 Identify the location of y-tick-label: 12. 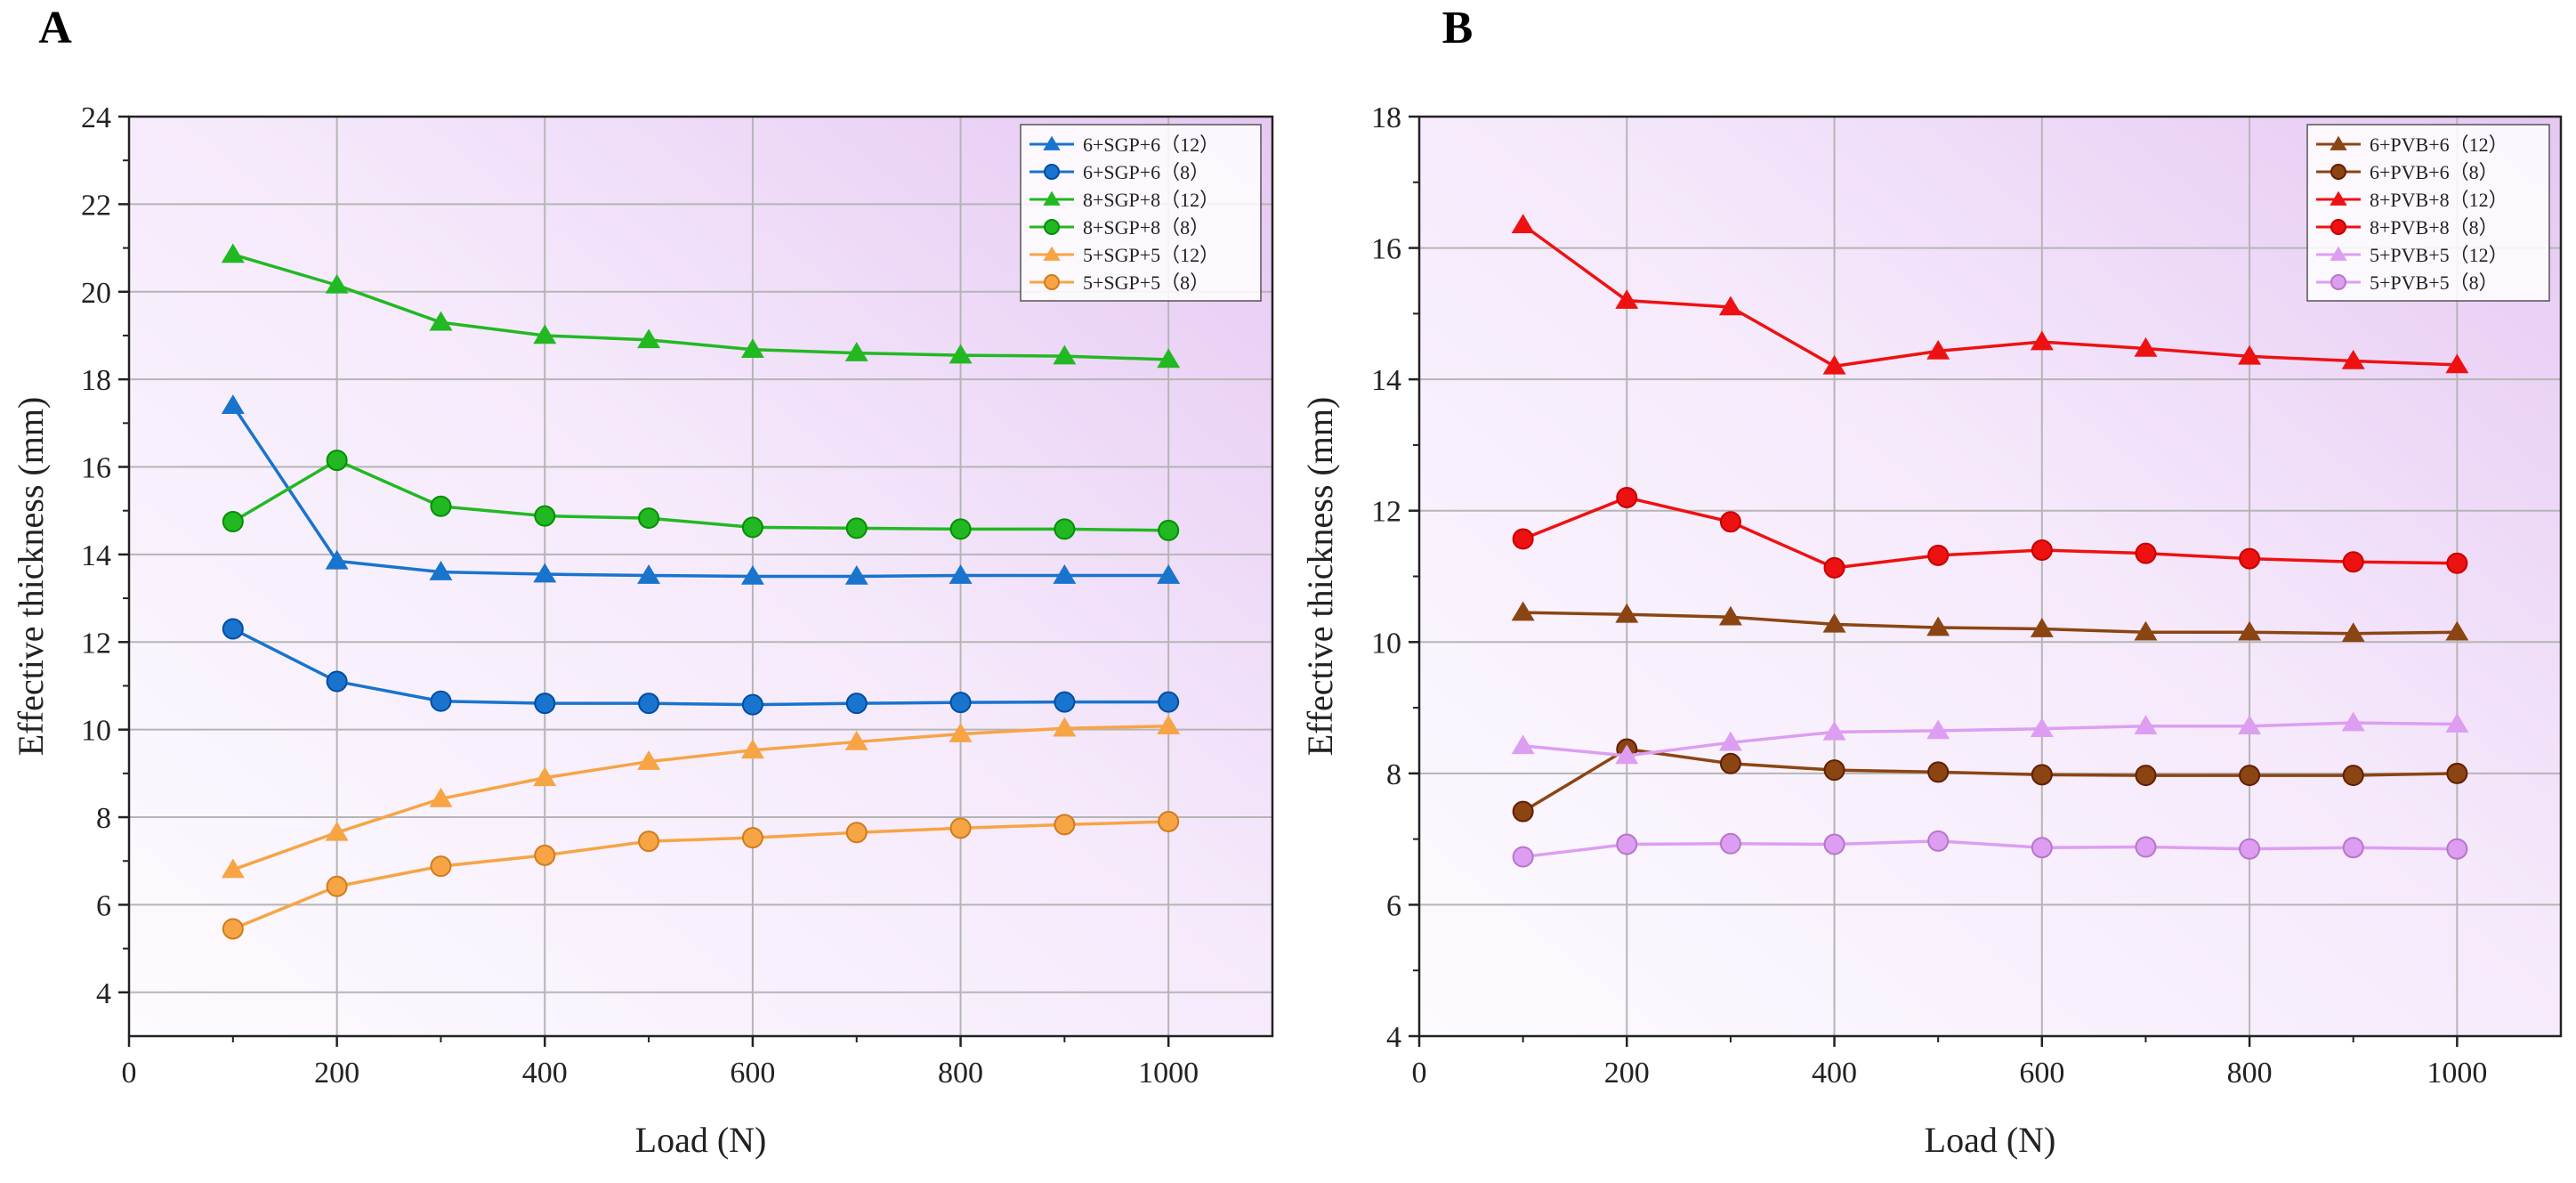
(96, 643).